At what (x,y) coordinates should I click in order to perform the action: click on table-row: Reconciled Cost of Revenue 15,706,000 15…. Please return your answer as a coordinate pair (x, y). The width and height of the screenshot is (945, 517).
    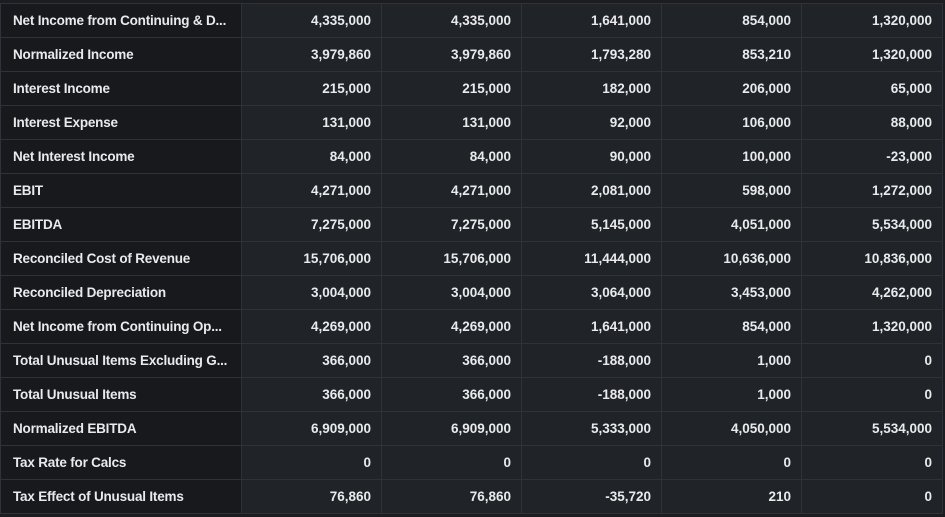
    Looking at the image, I should click on (471, 258).